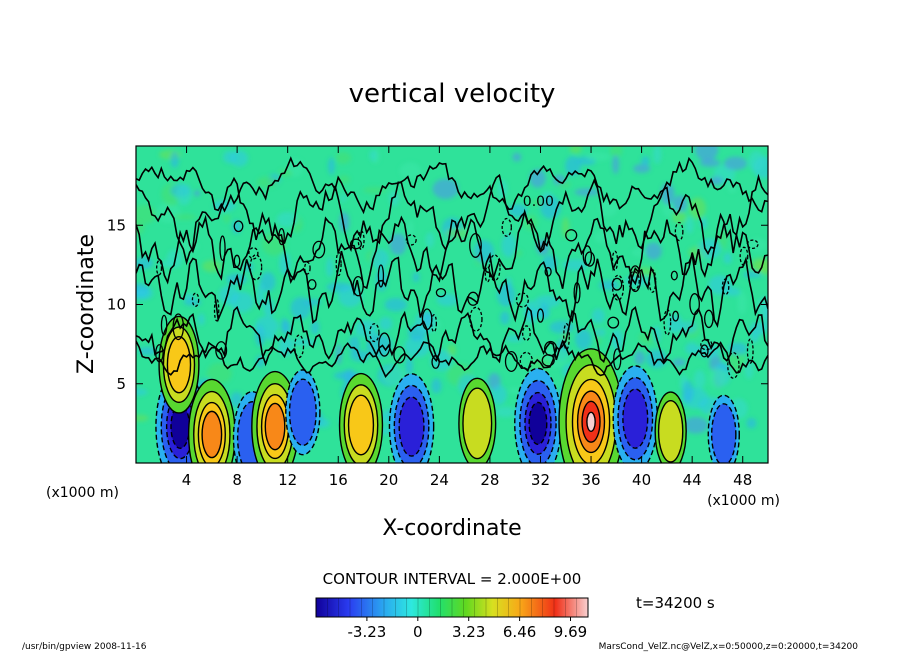 Image resolution: width=904 pixels, height=654 pixels. What do you see at coordinates (519, 632) in the screenshot?
I see `colorbar-tick-label: 6.46` at bounding box center [519, 632].